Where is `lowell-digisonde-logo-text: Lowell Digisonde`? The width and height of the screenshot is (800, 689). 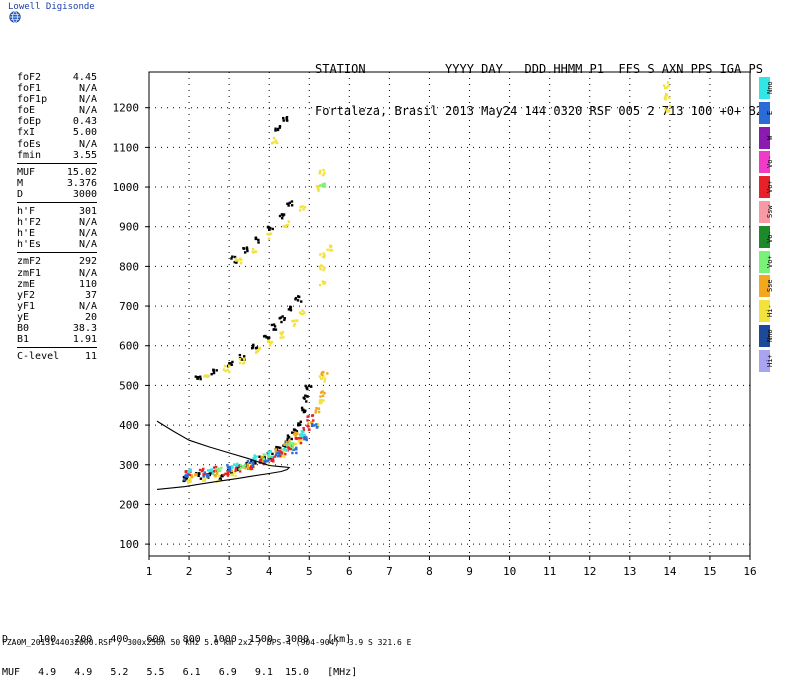 lowell-digisonde-logo-text: Lowell Digisonde is located at coordinates (51, 7).